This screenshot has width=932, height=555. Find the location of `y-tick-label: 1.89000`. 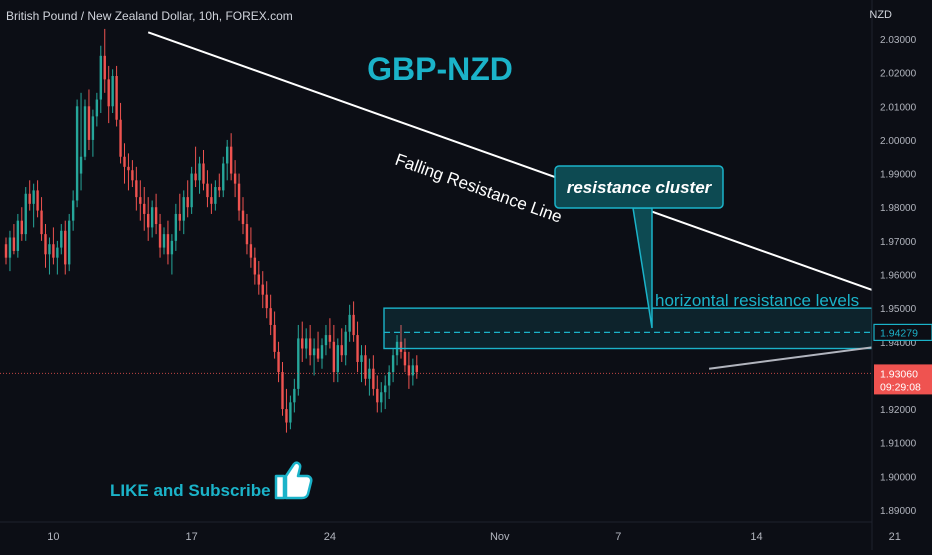

y-tick-label: 1.89000 is located at coordinates (898, 511).